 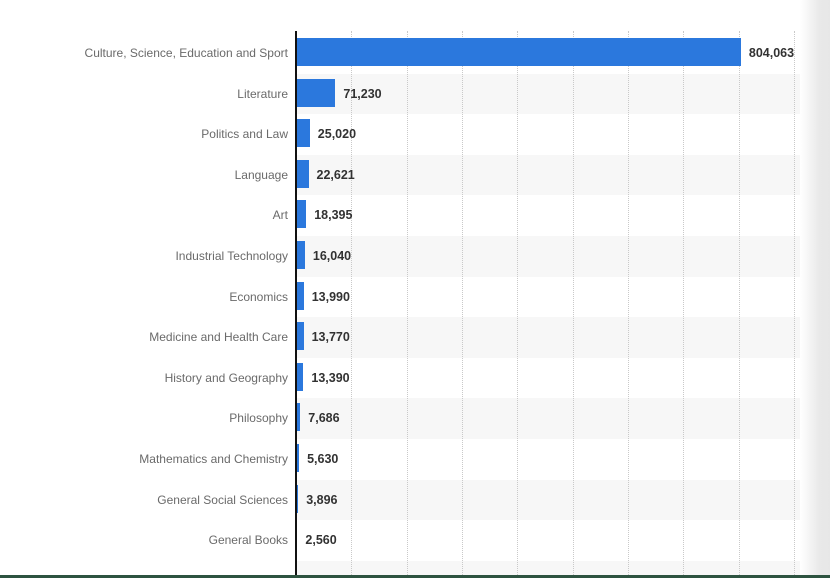 I want to click on category-label: Medicine and Health Care, so click(x=218, y=337).